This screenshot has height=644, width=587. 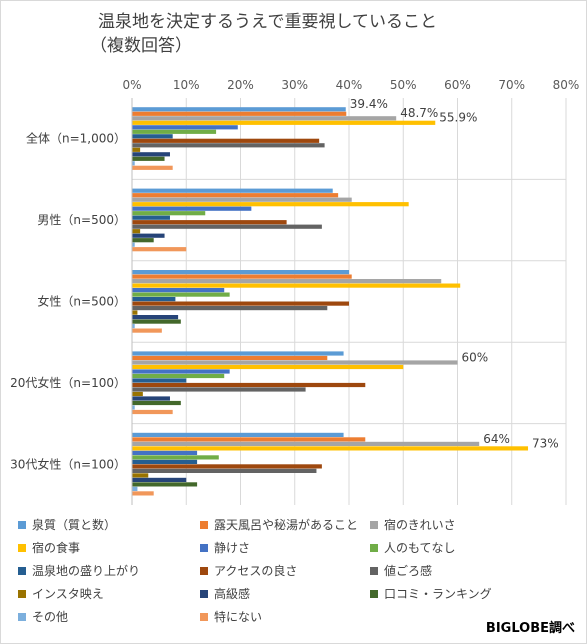 I want to click on legend-label: 高級感, so click(x=232, y=594).